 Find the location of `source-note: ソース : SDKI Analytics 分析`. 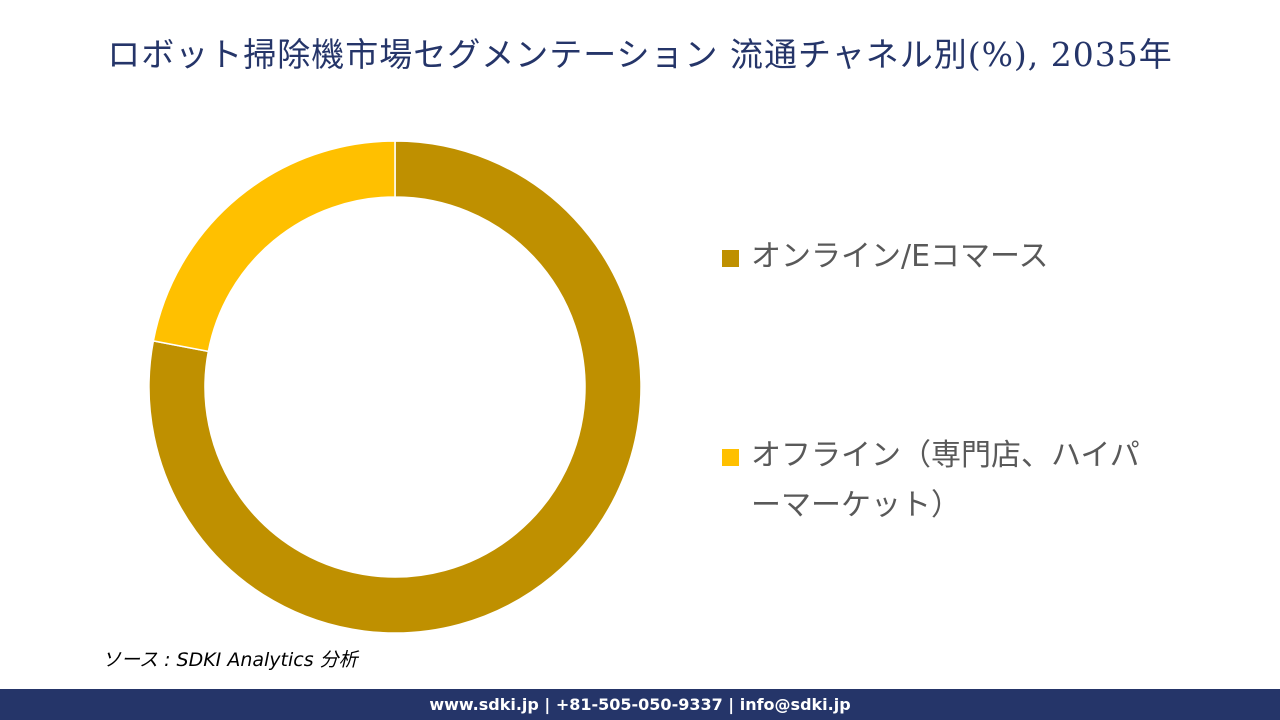

source-note: ソース : SDKI Analytics 分析 is located at coordinates (230, 660).